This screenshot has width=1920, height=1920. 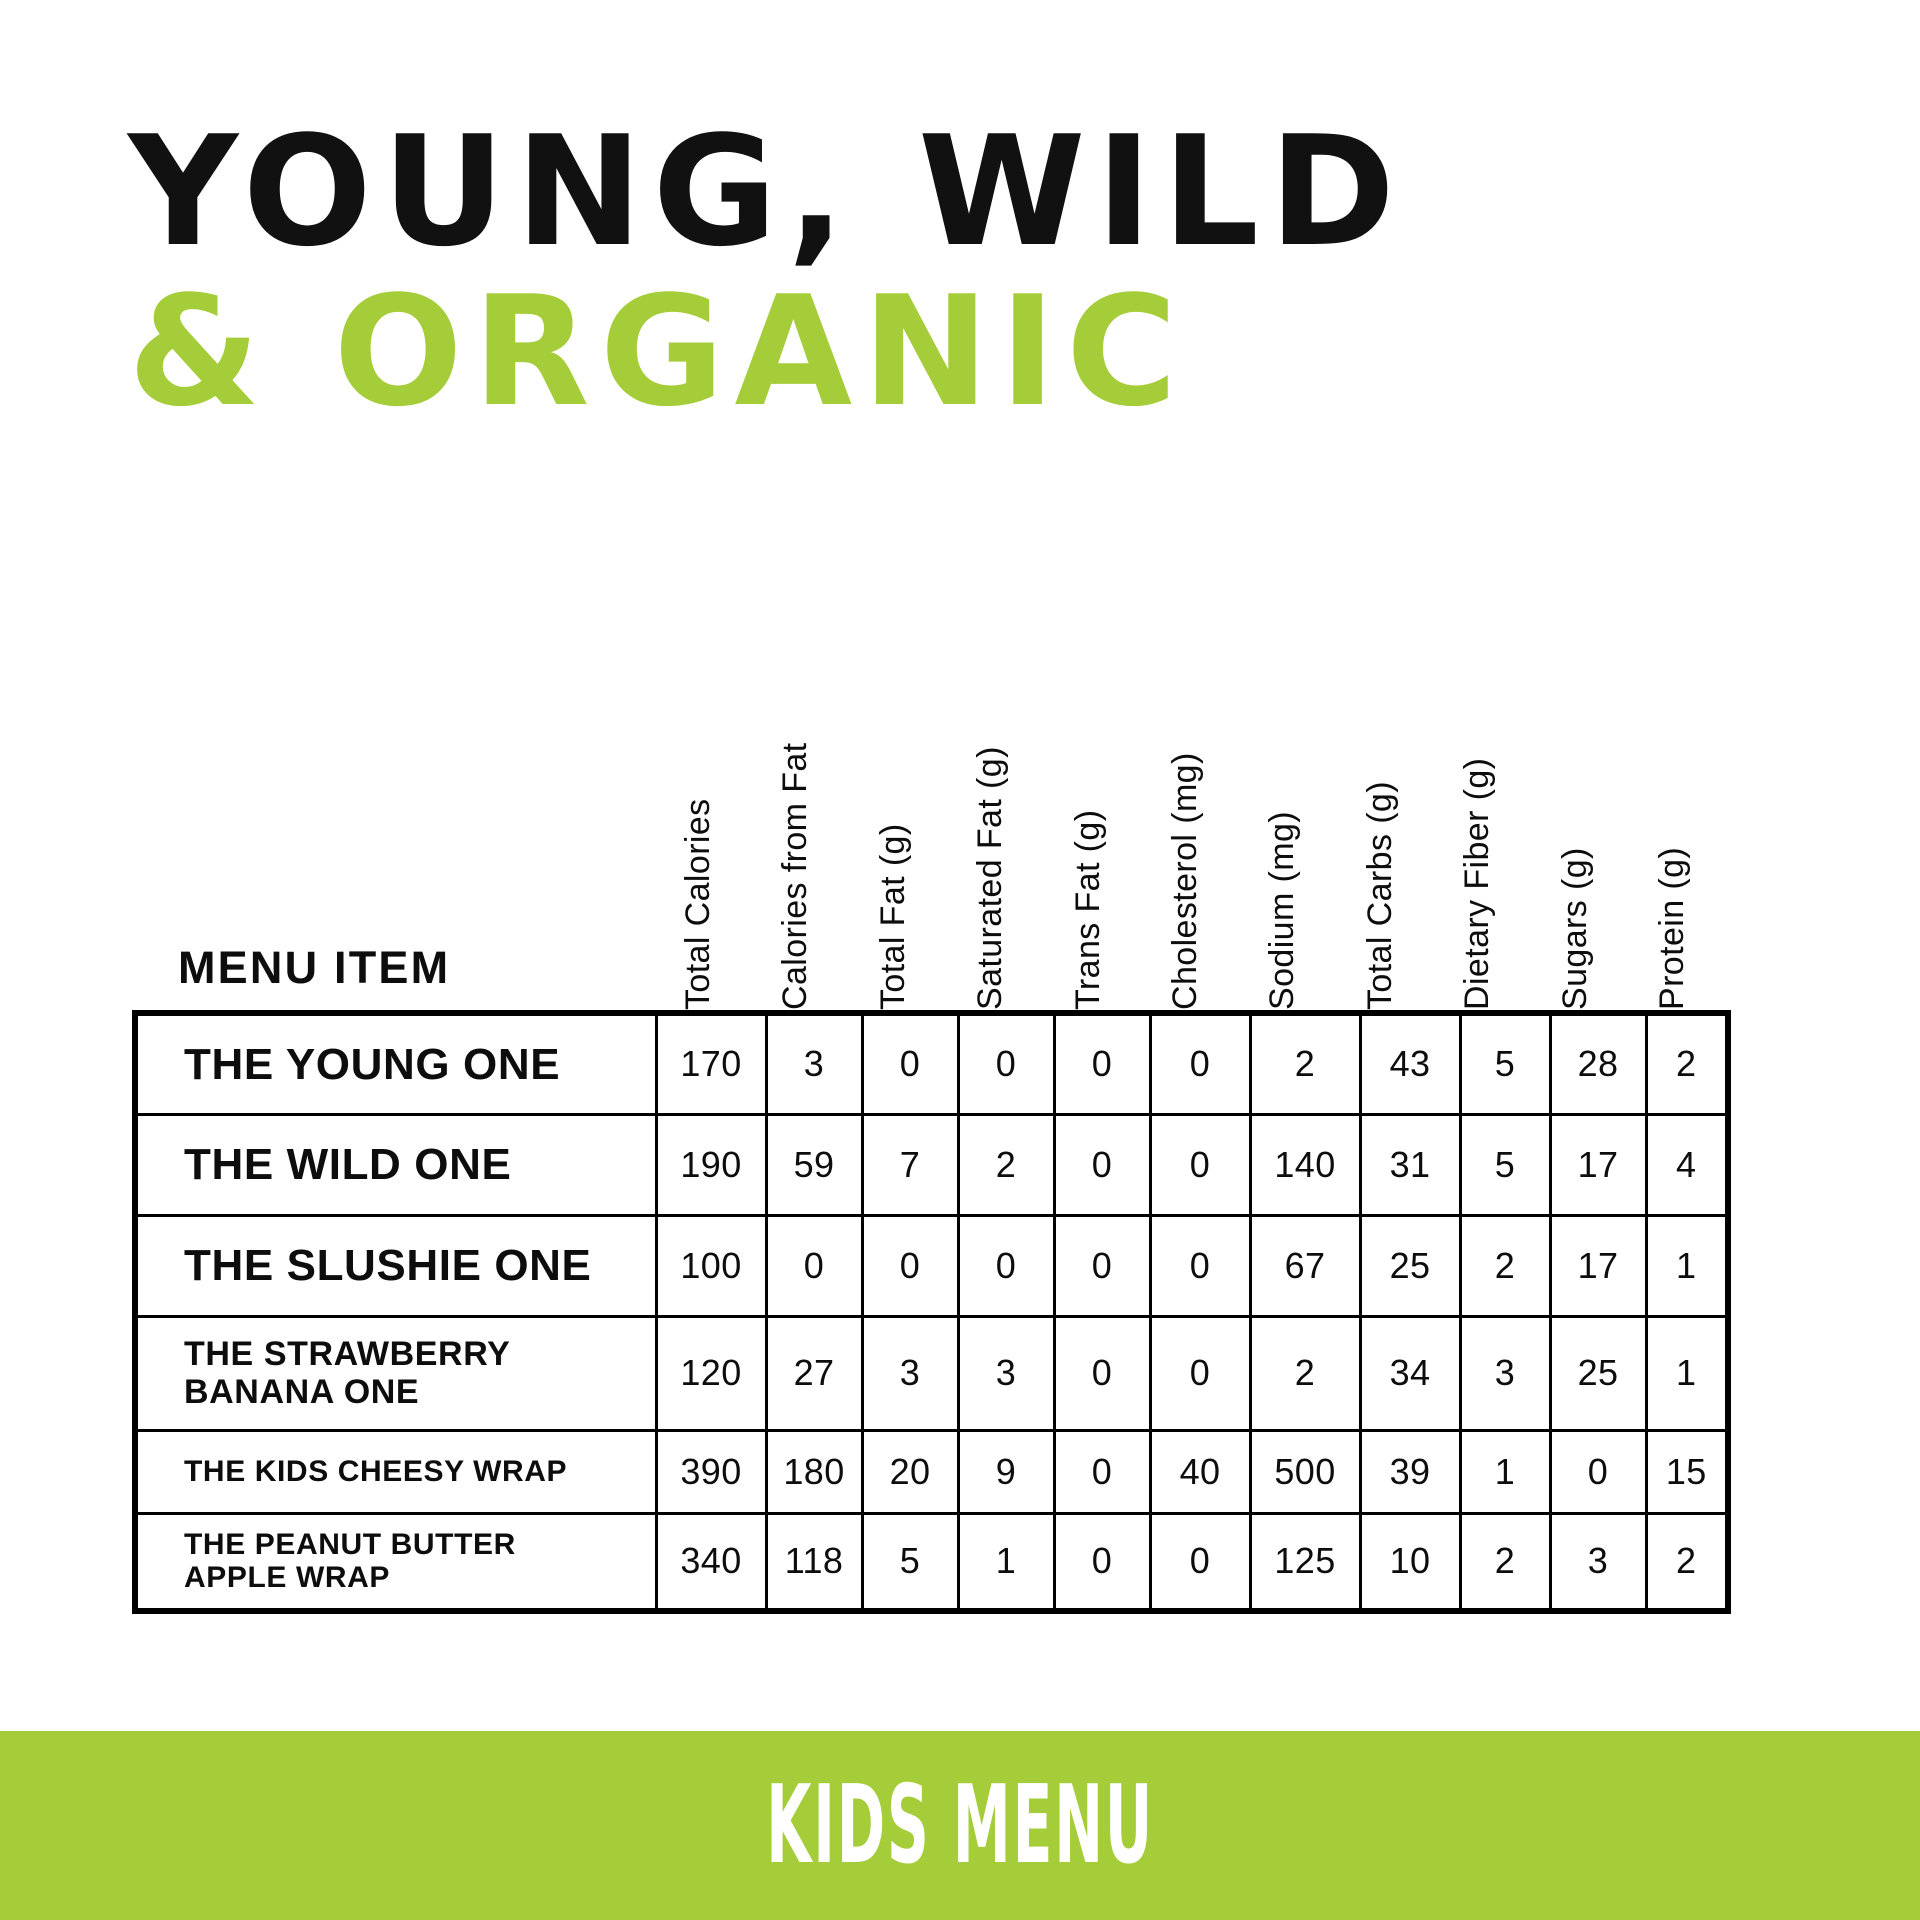 I want to click on column-header-label: Total Fat (g), so click(x=892, y=916).